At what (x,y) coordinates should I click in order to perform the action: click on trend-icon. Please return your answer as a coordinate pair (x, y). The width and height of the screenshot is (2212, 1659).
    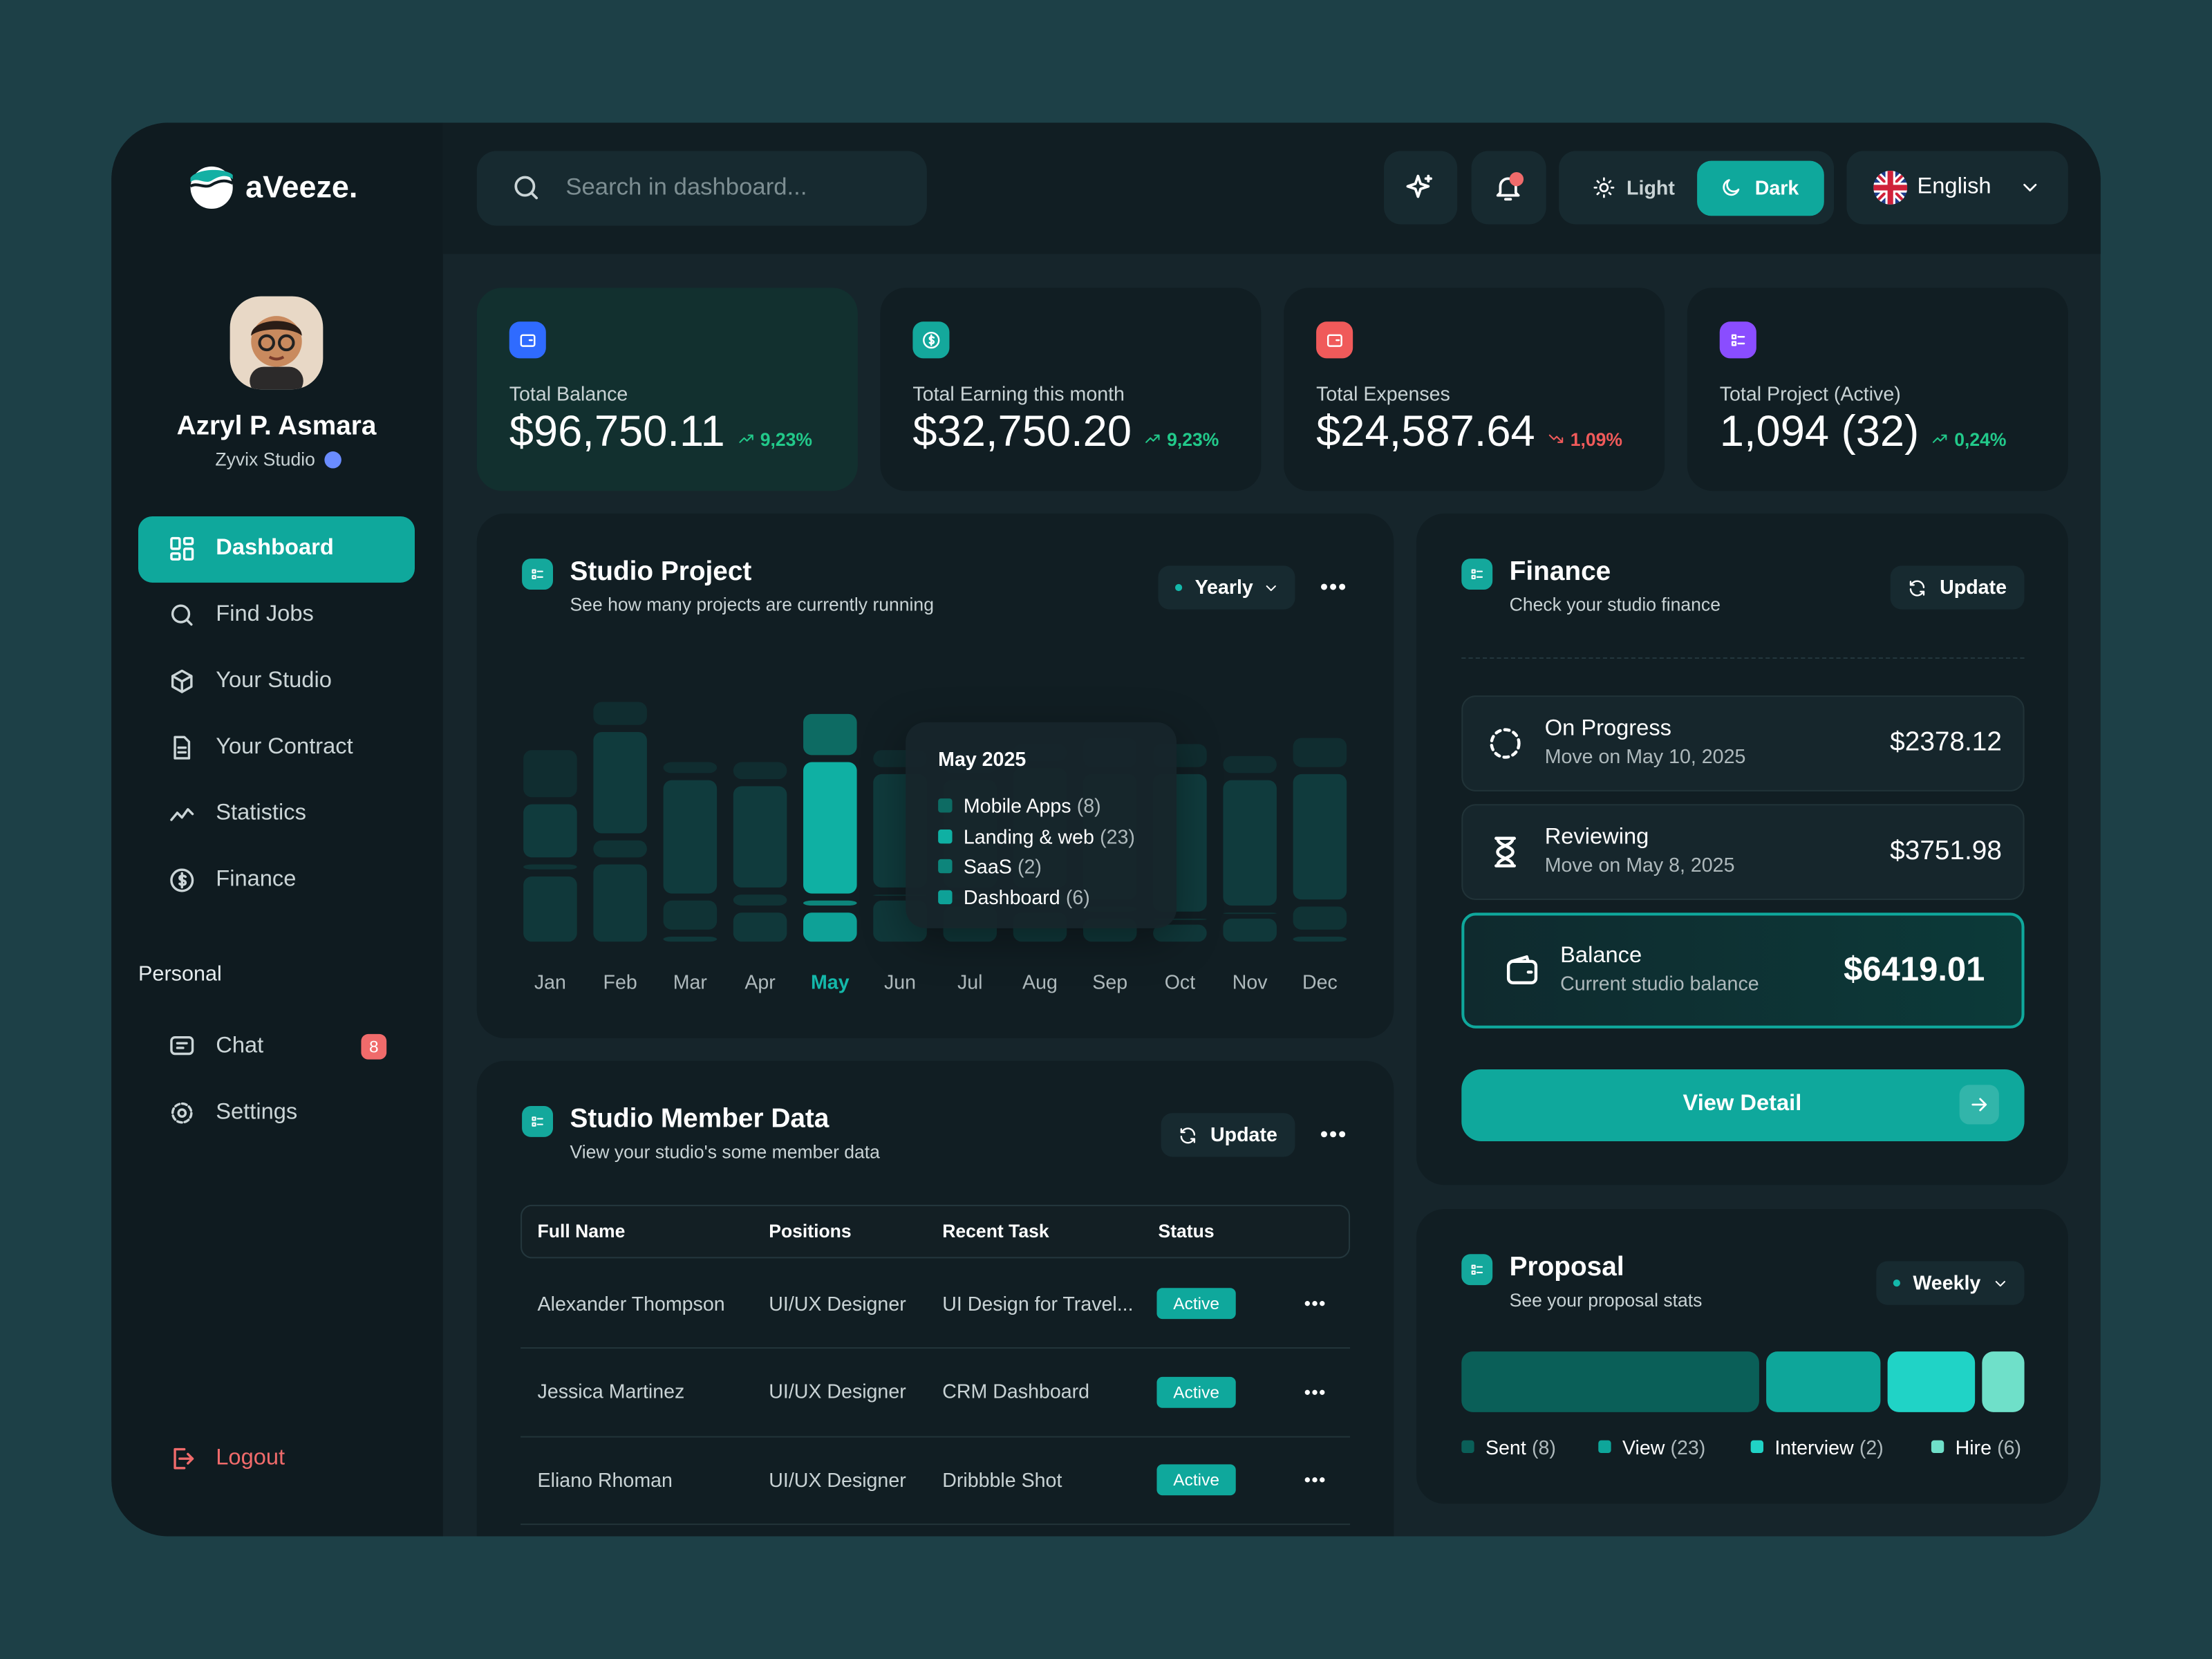
    Looking at the image, I should click on (1556, 439).